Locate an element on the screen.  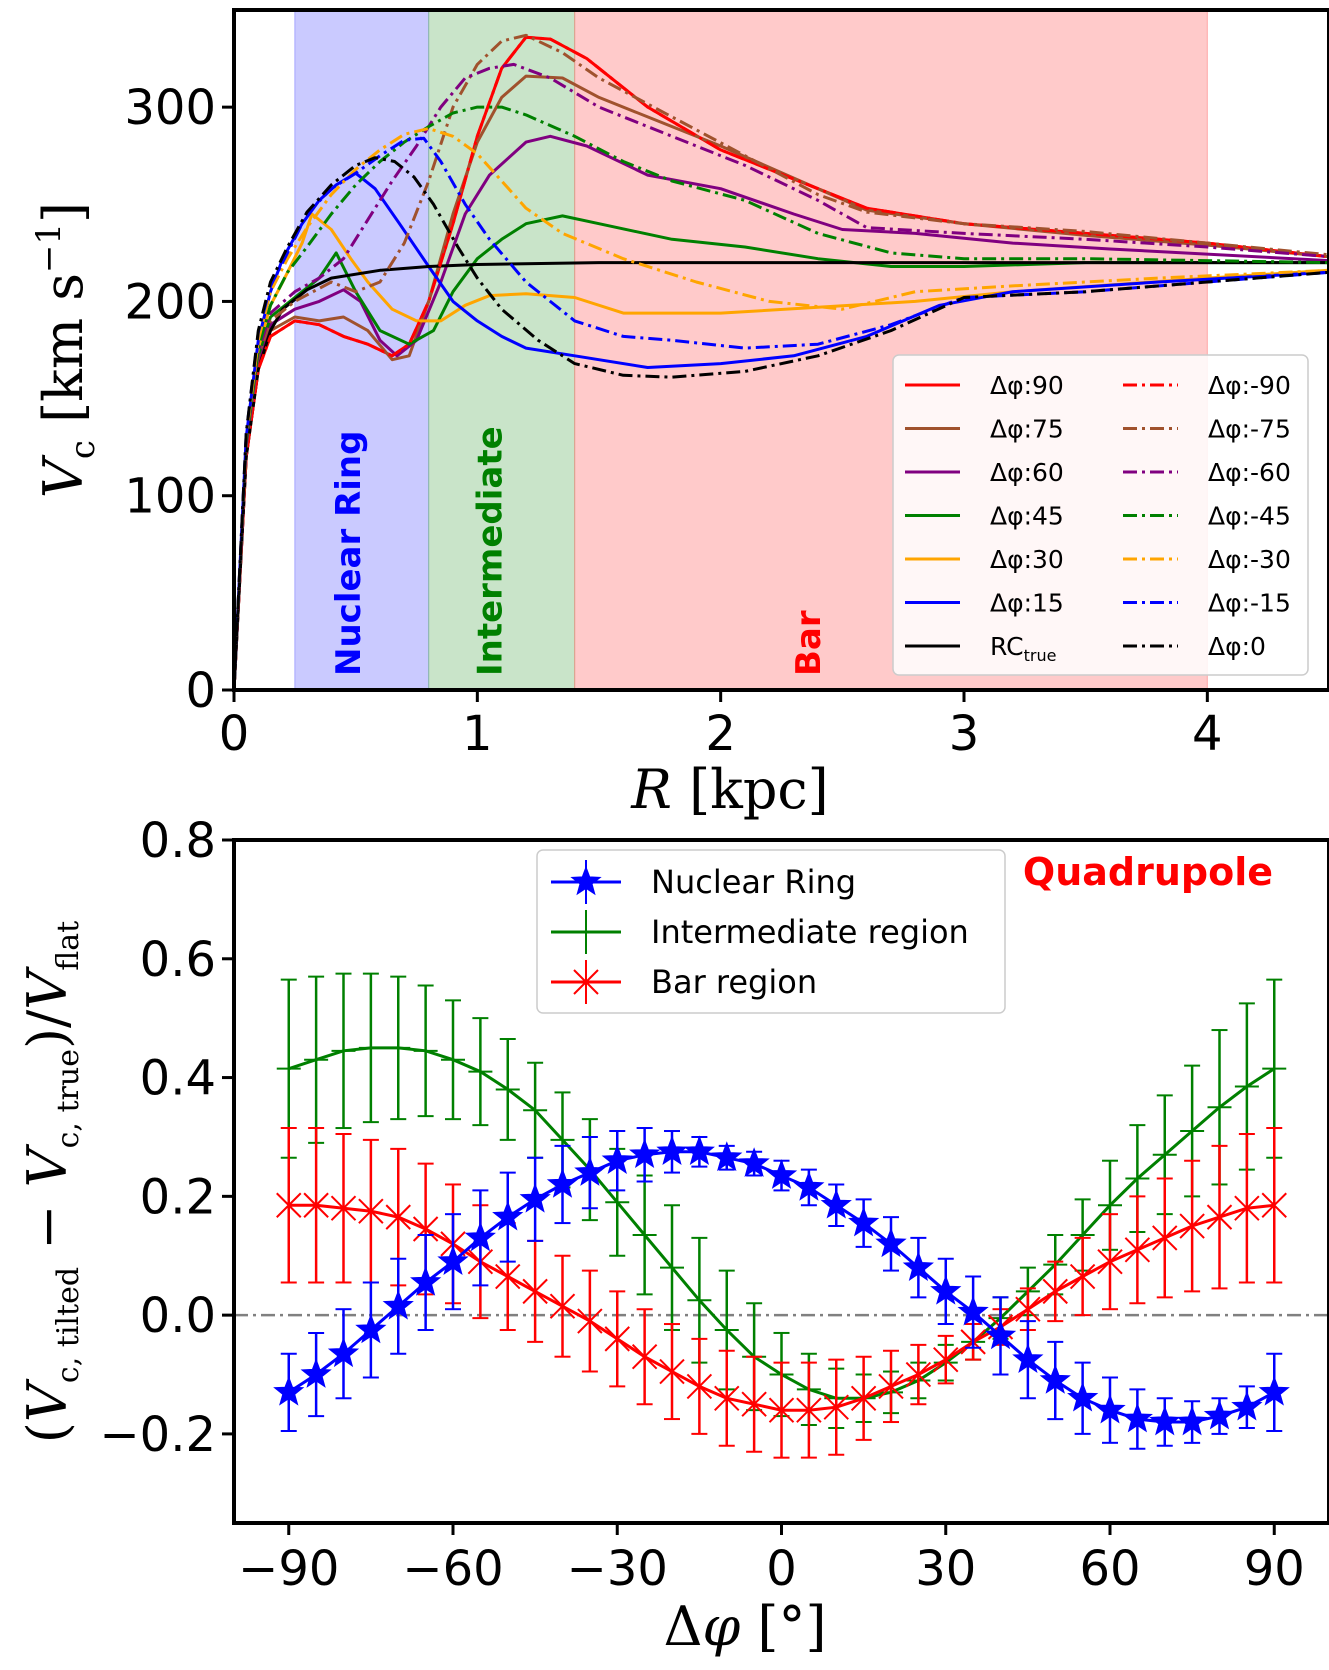
top-y-tick-label: 100 is located at coordinates (170, 497).